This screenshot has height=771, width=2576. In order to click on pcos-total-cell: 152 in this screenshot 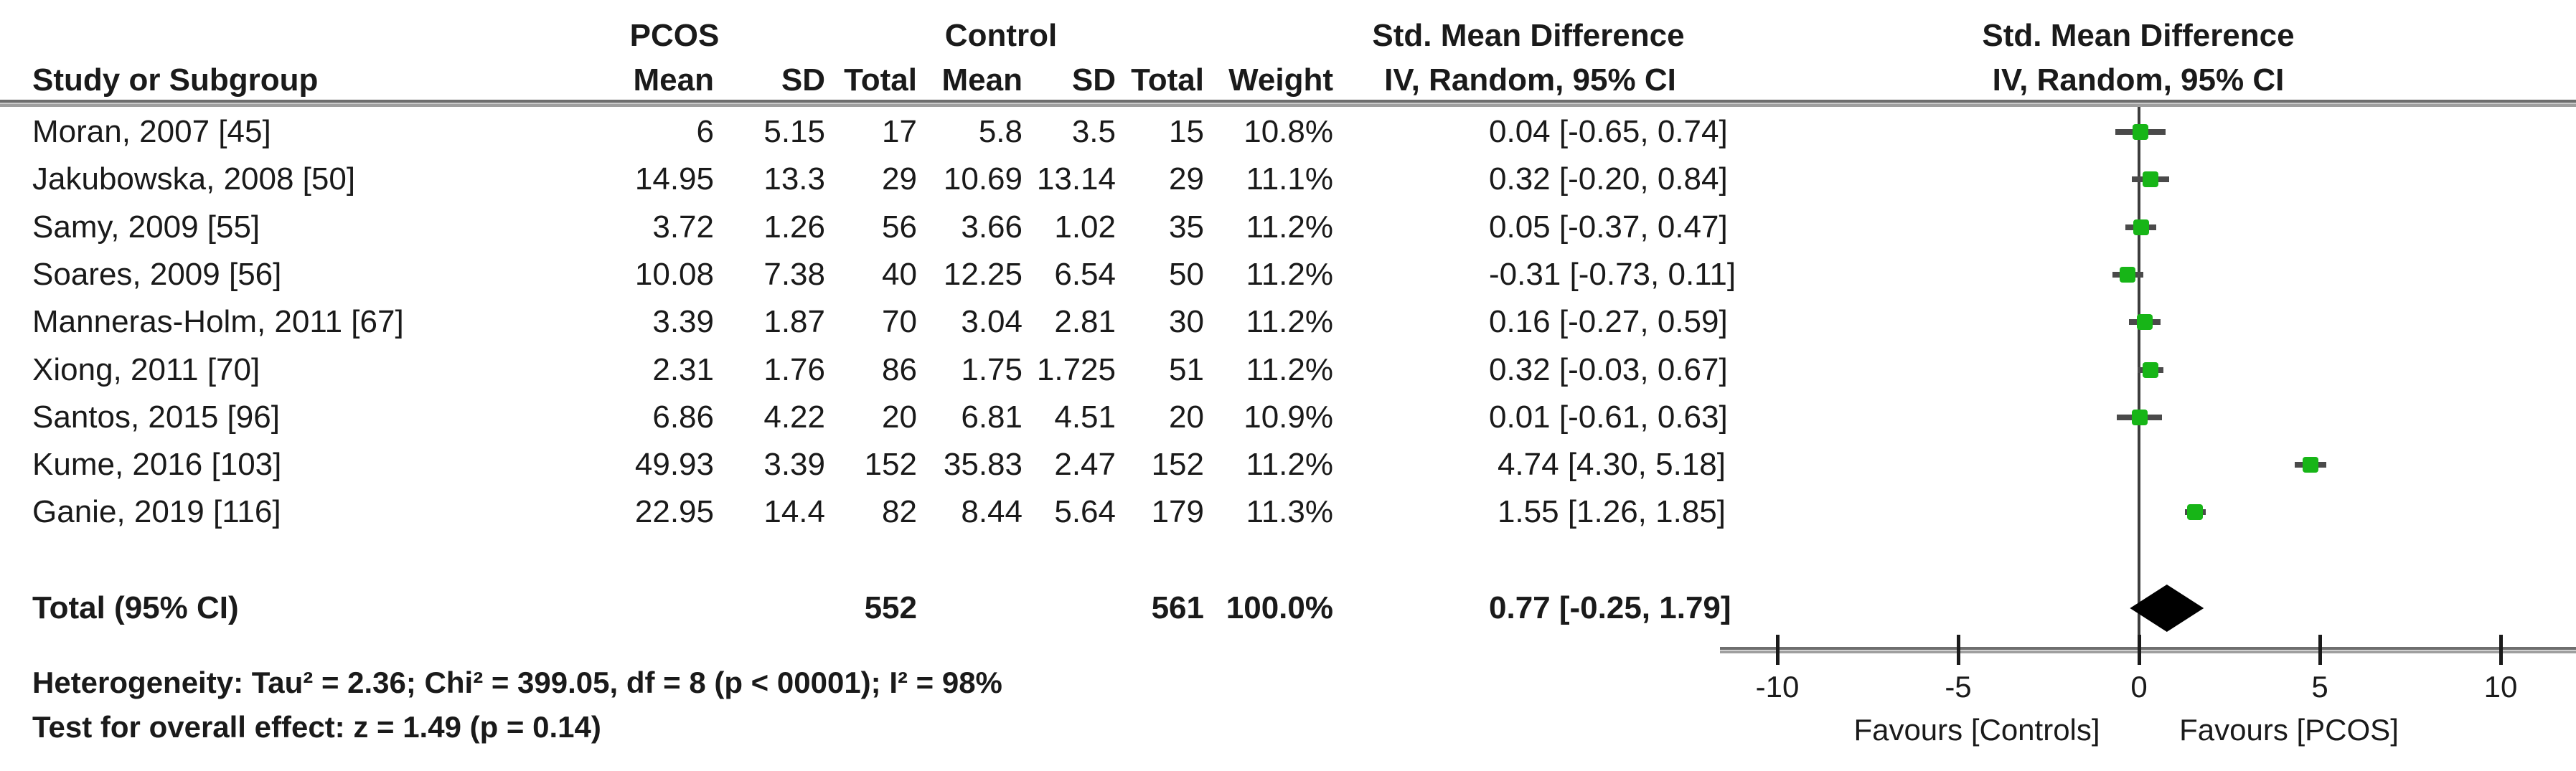, I will do `click(890, 465)`.